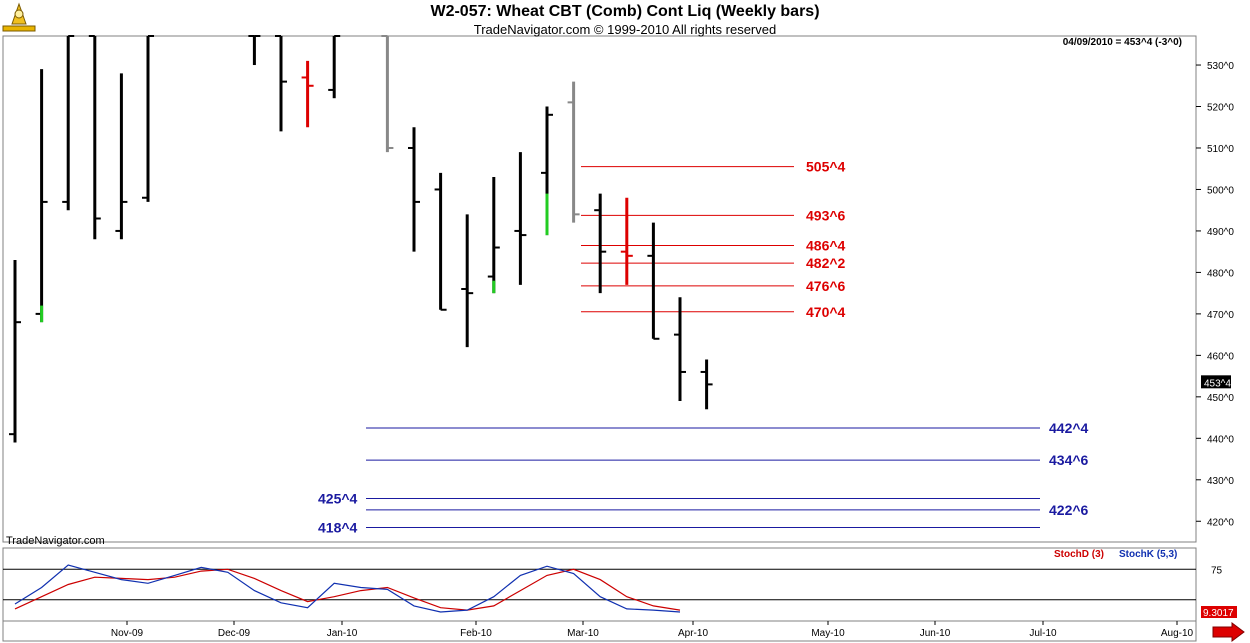  What do you see at coordinates (127, 633) in the screenshot?
I see `x-tick-label: Nov-09` at bounding box center [127, 633].